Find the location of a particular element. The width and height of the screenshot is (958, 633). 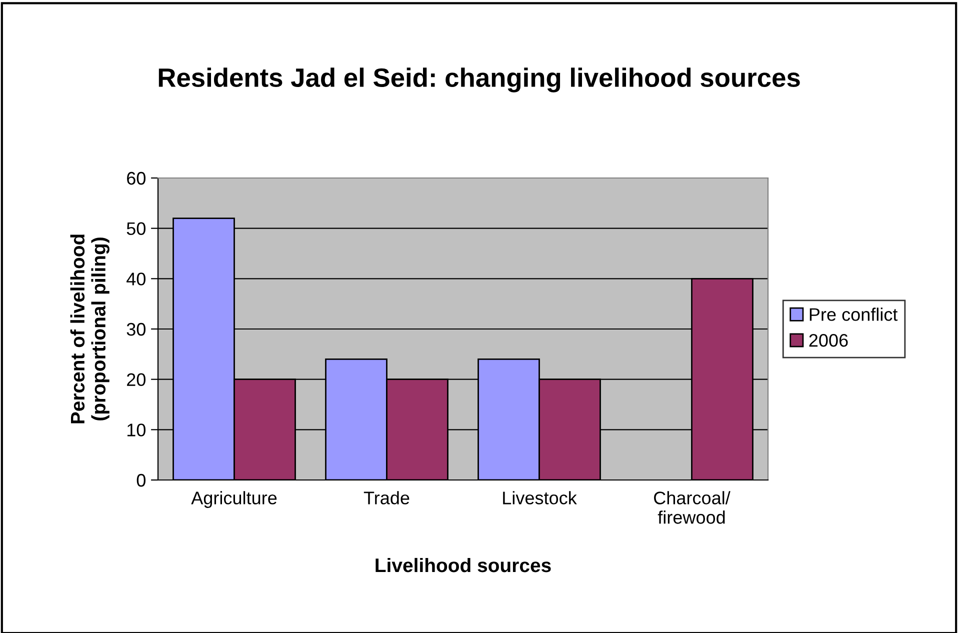

y-tick-label: 0 is located at coordinates (141, 480).